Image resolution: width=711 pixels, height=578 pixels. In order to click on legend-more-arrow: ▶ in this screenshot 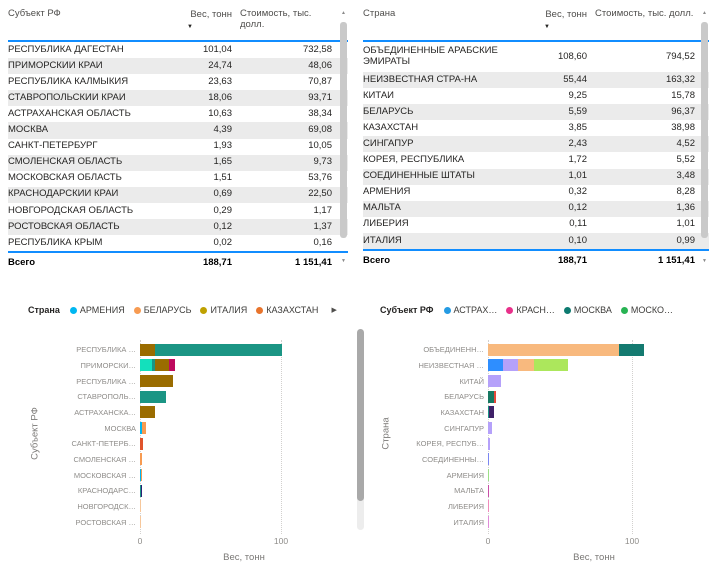, I will do `click(334, 310)`.